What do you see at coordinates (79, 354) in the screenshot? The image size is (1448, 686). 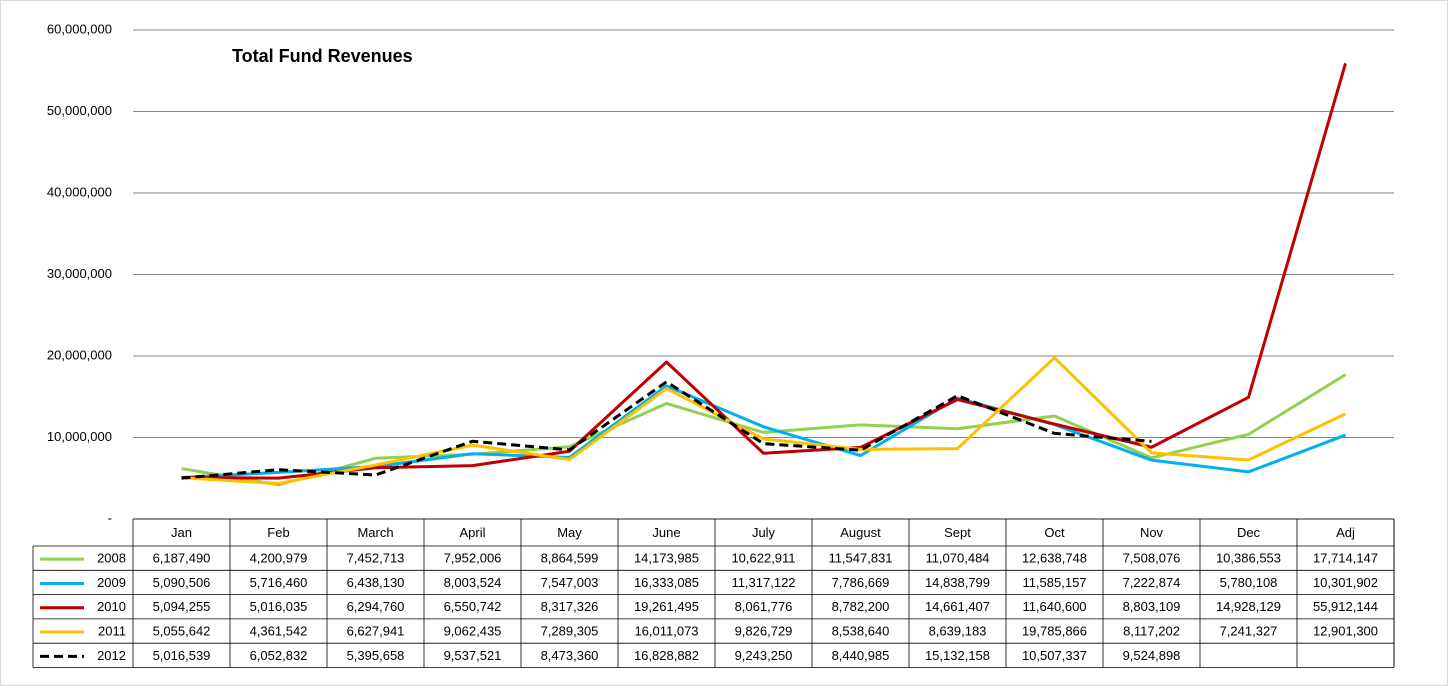 I see `y-tick-label: 20,000,000` at bounding box center [79, 354].